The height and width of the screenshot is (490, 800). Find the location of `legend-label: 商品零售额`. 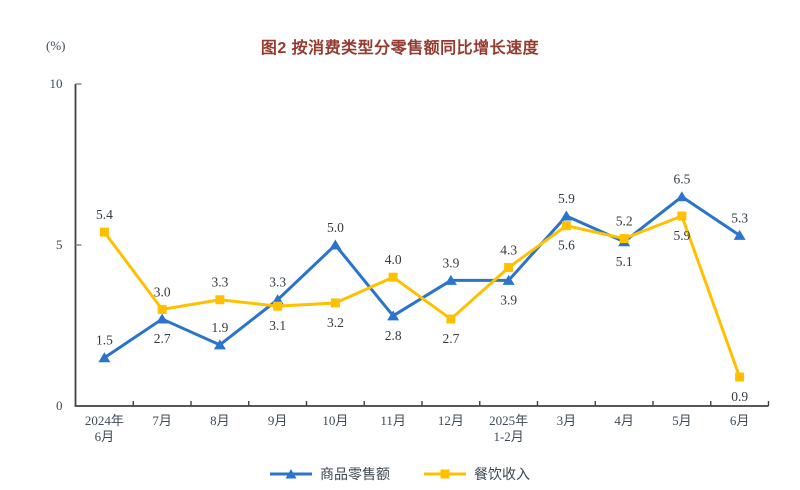

legend-label: 商品零售额 is located at coordinates (355, 475).